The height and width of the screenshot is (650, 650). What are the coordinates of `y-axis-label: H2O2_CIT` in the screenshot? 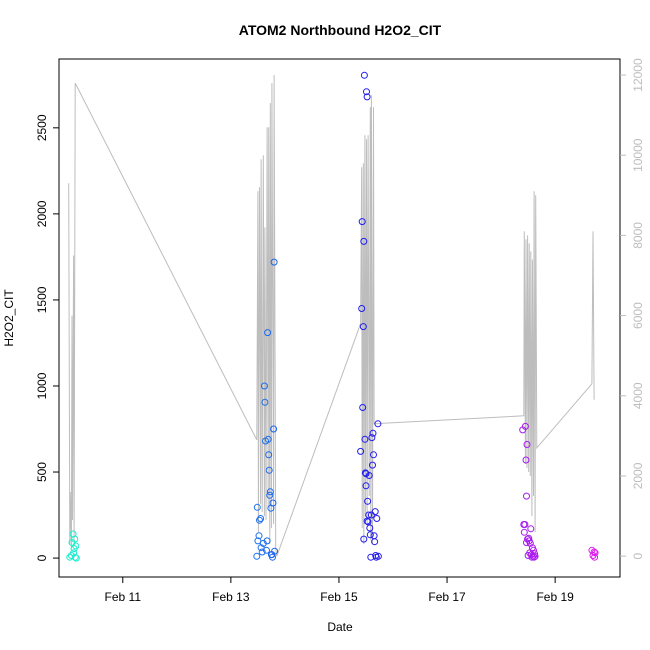 It's located at (9, 318).